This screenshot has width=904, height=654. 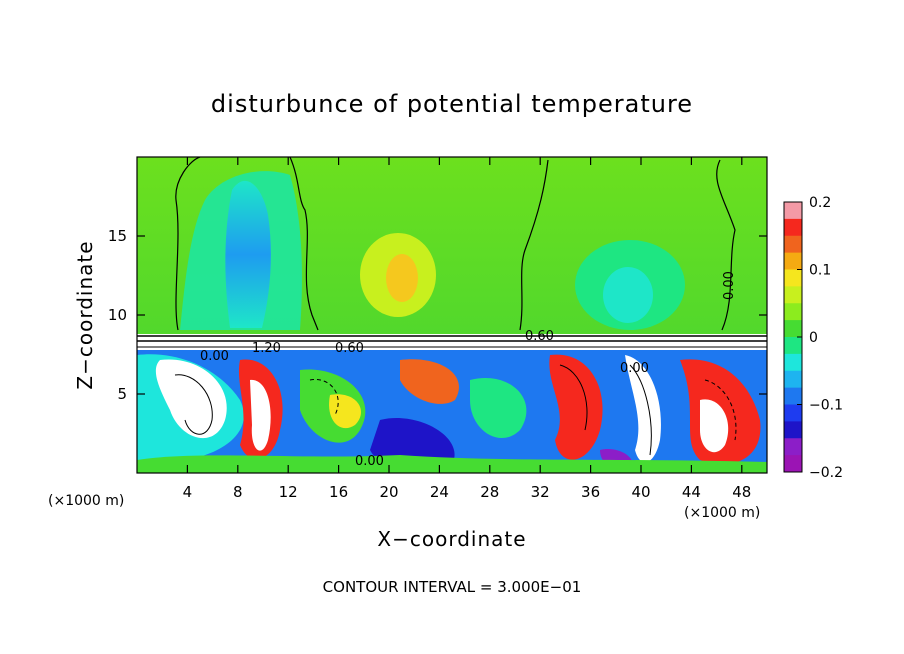 I want to click on y-tick-label: 15, so click(x=117, y=236).